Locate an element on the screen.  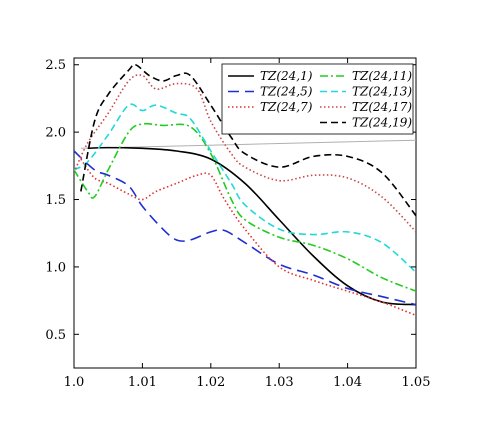
legend-label: TZ(24,19) is located at coordinates (382, 123).